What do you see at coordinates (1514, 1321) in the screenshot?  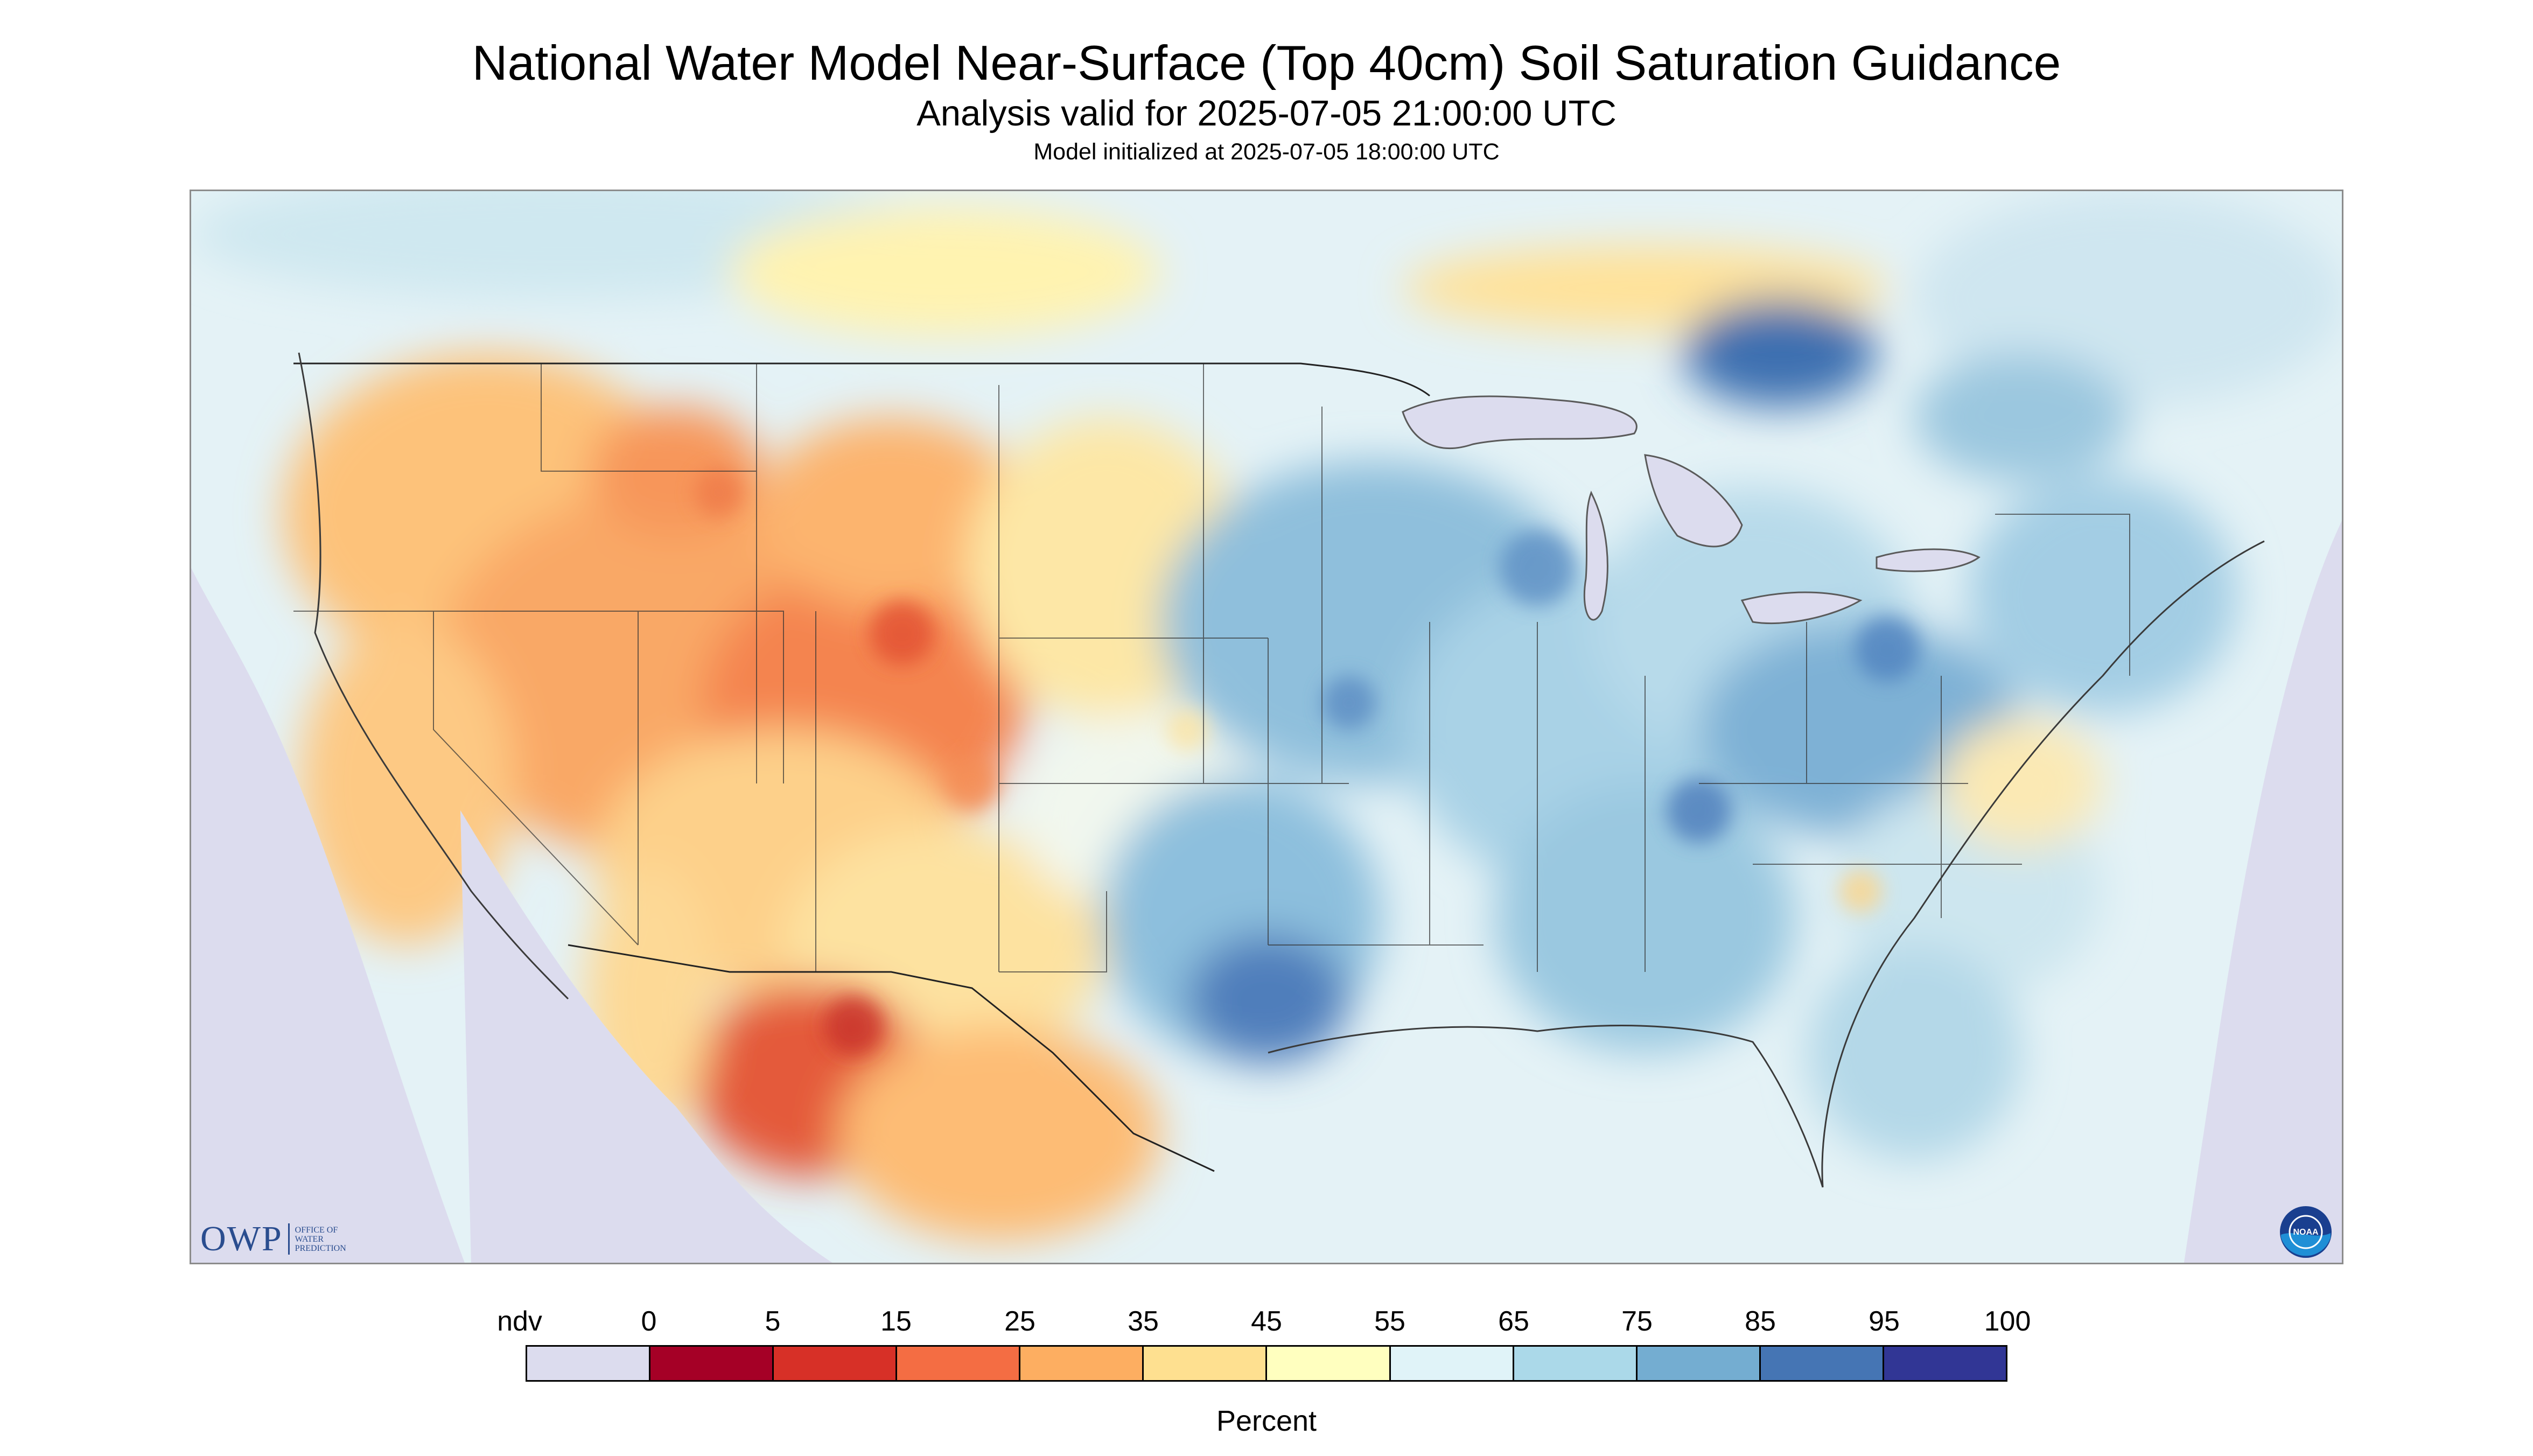 I see `legend-label-65: 65` at bounding box center [1514, 1321].